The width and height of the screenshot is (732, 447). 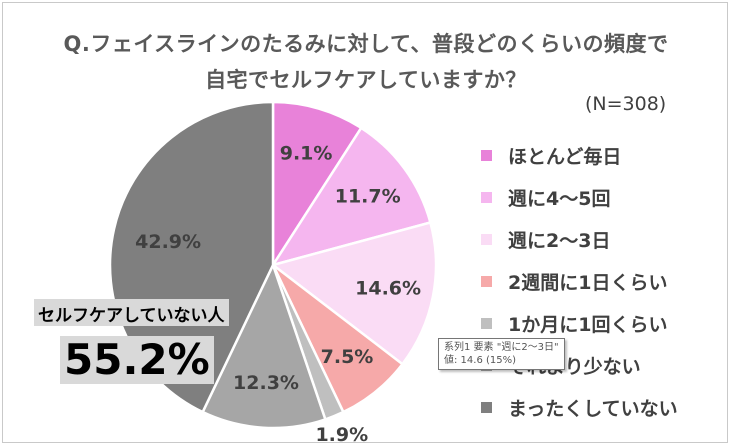 I want to click on chart-title-line1: Q.フェイスラインのたるみに対して、普段どのくらいの頻度で, so click(x=366, y=44).